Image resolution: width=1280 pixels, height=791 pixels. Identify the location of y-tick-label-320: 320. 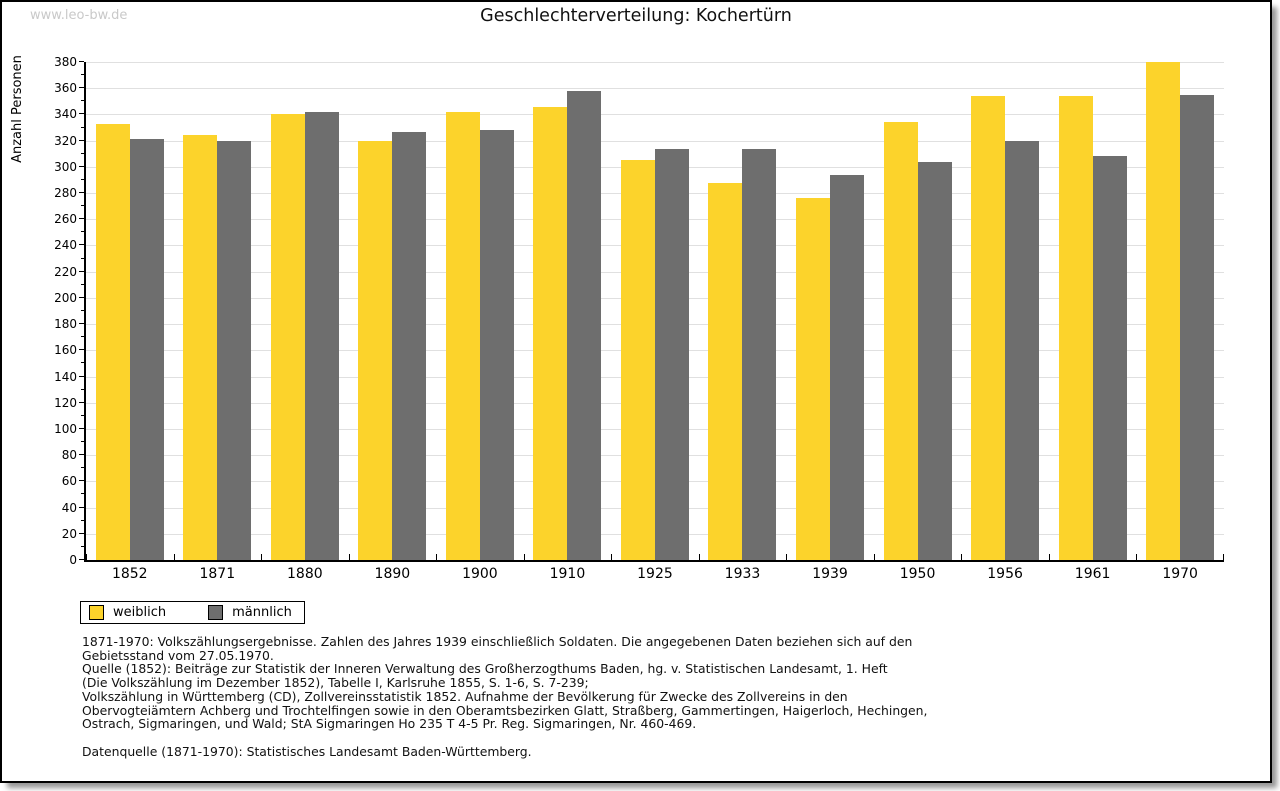
(65, 141).